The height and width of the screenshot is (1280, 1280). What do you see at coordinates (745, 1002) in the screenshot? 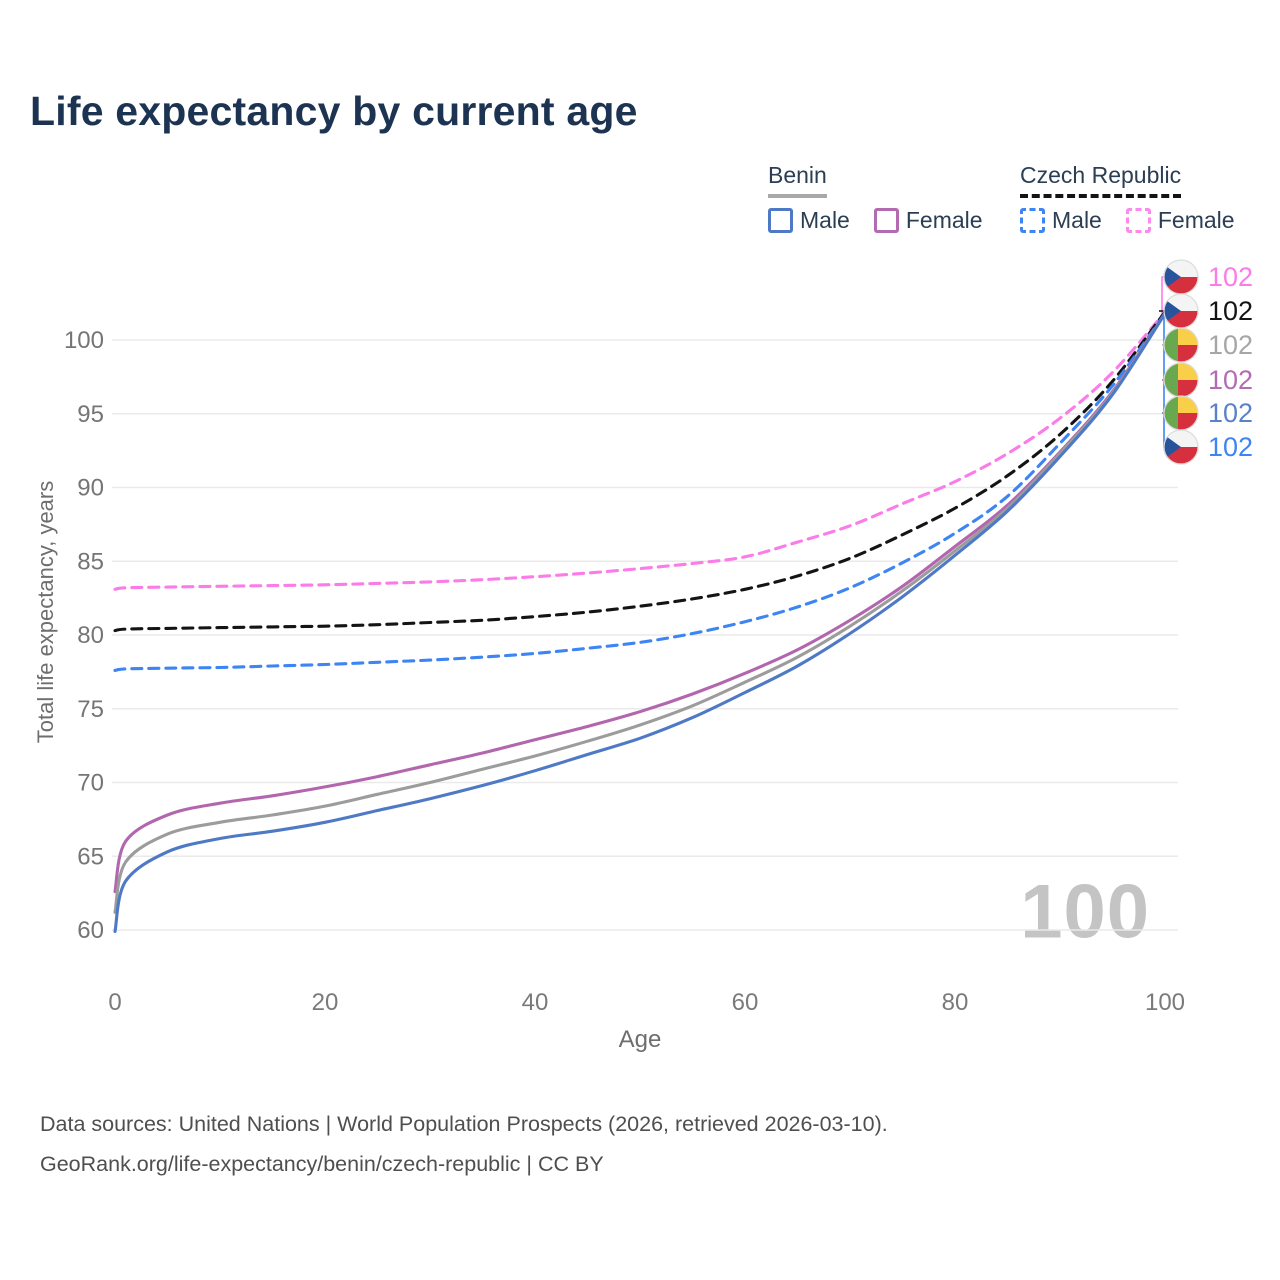
I see `x-tick-60: 60` at bounding box center [745, 1002].